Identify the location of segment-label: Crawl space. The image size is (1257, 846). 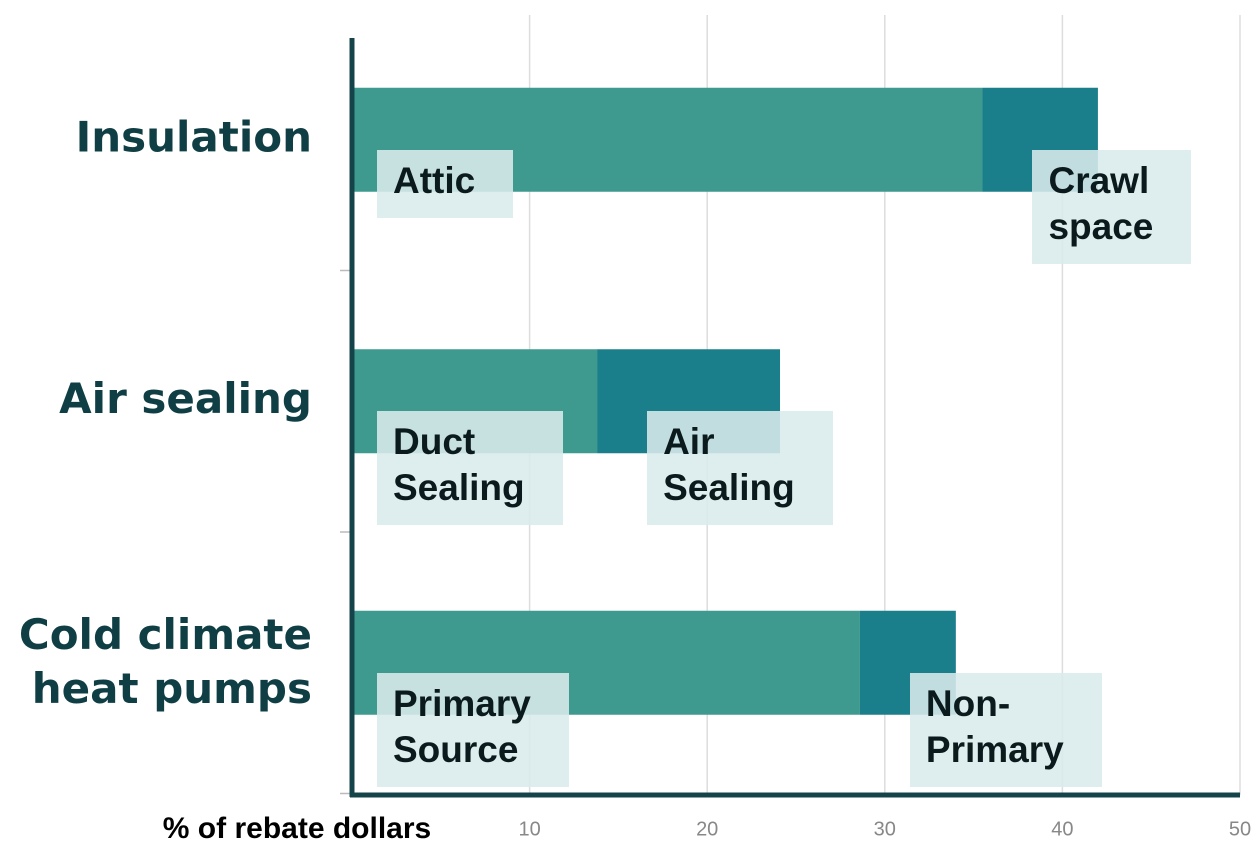
(1112, 206).